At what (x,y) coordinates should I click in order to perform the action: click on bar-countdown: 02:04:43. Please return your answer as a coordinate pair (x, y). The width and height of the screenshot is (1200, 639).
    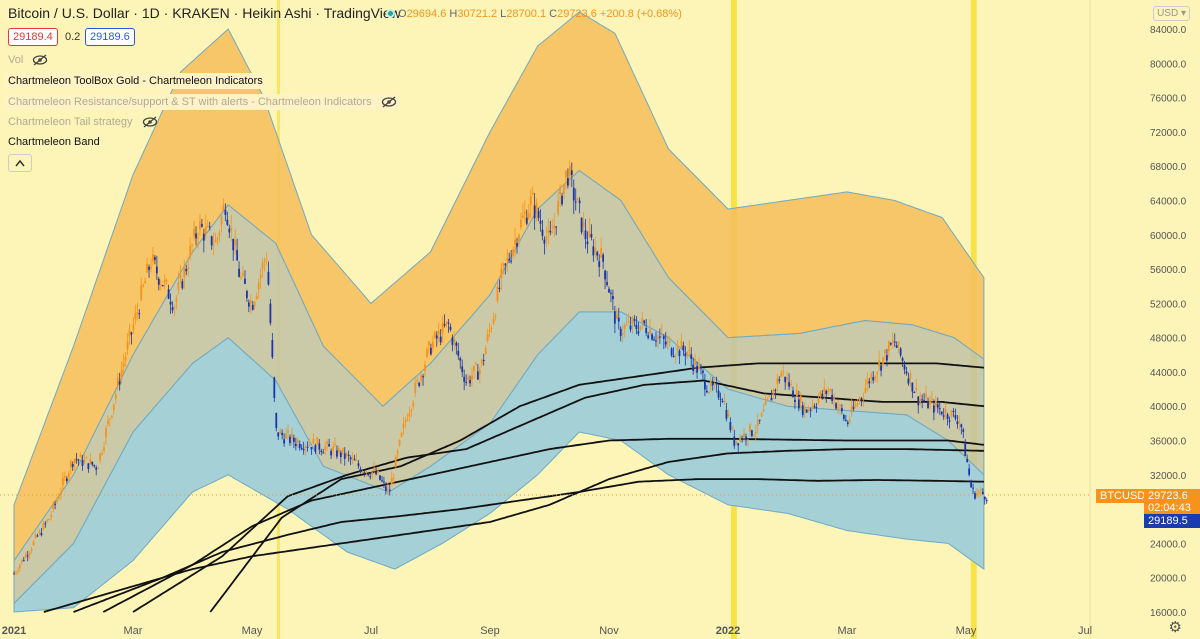
    Looking at the image, I should click on (1172, 508).